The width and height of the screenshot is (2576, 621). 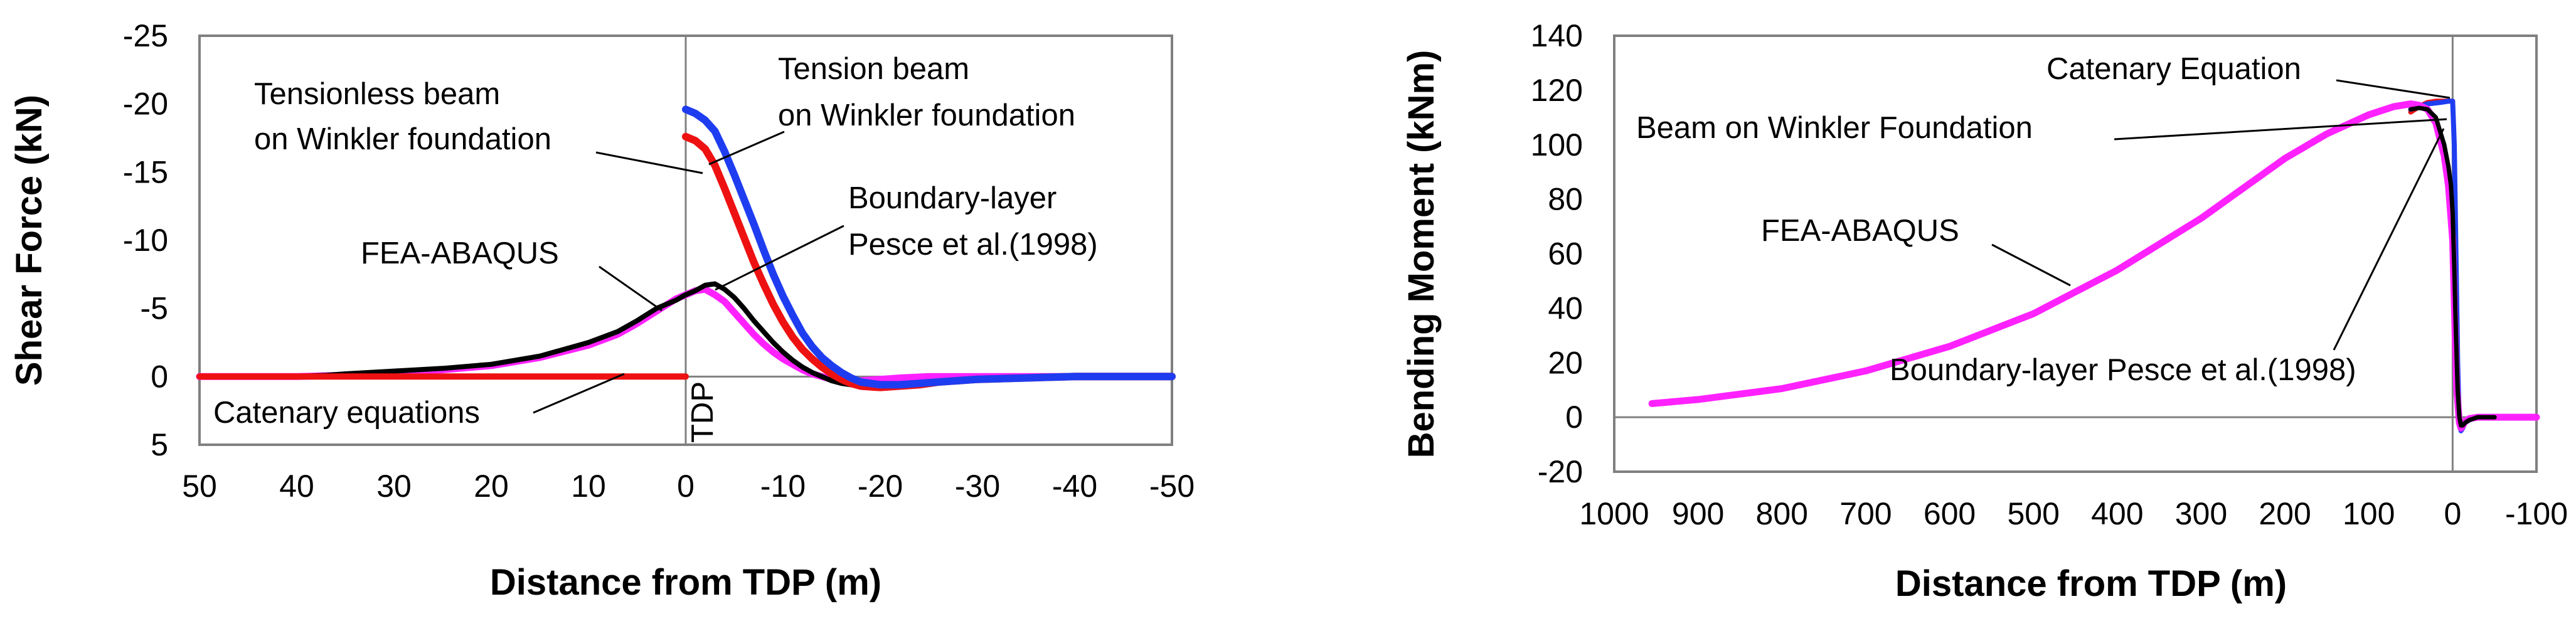 I want to click on annotation-boundary-layer-1: Boundary-layer Pesce et al.(1998), so click(x=906, y=236).